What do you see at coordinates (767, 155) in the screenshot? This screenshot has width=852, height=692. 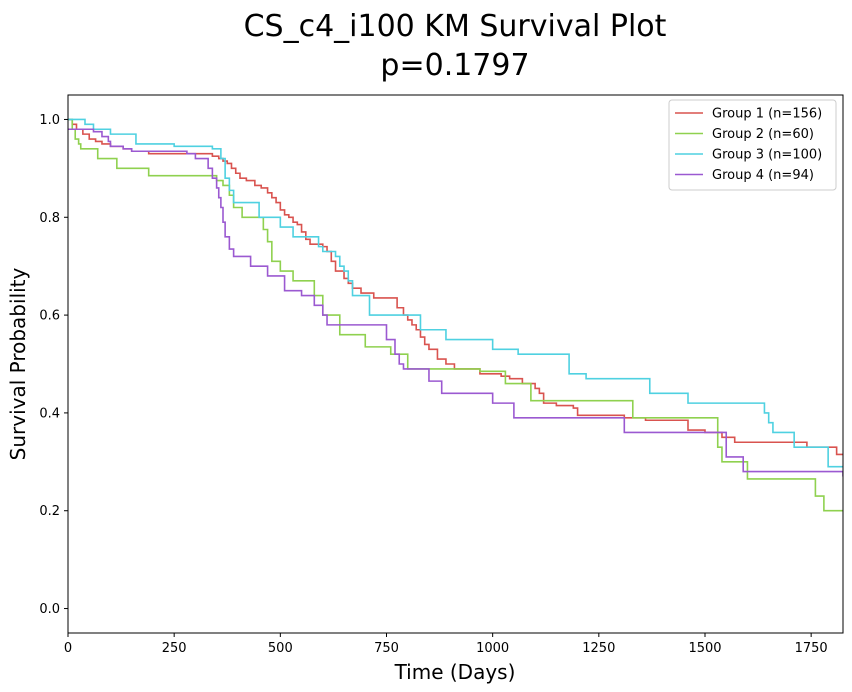 I see `legend-label-group-3: Group 3 (n=100)` at bounding box center [767, 155].